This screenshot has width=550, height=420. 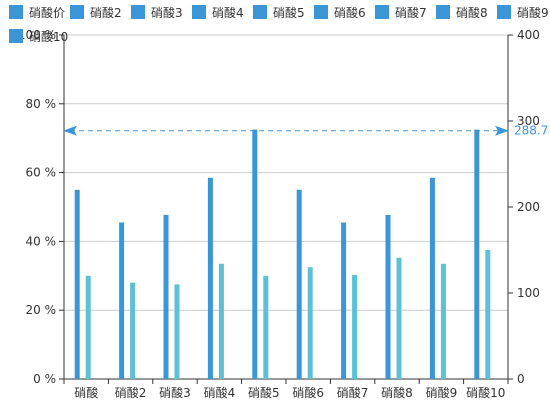 What do you see at coordinates (411, 12) in the screenshot?
I see `legend-label: 硝酸7` at bounding box center [411, 12].